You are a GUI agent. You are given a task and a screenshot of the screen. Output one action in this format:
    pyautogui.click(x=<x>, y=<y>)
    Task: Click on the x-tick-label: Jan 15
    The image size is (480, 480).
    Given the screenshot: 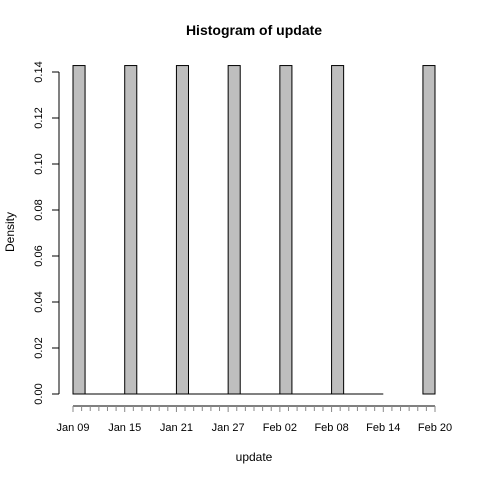 What is the action you would take?
    pyautogui.click(x=124, y=428)
    